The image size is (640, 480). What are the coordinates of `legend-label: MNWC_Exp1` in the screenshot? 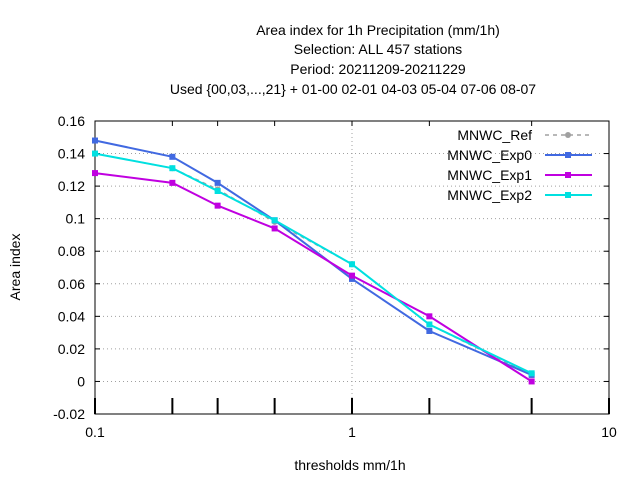 It's located at (489, 175).